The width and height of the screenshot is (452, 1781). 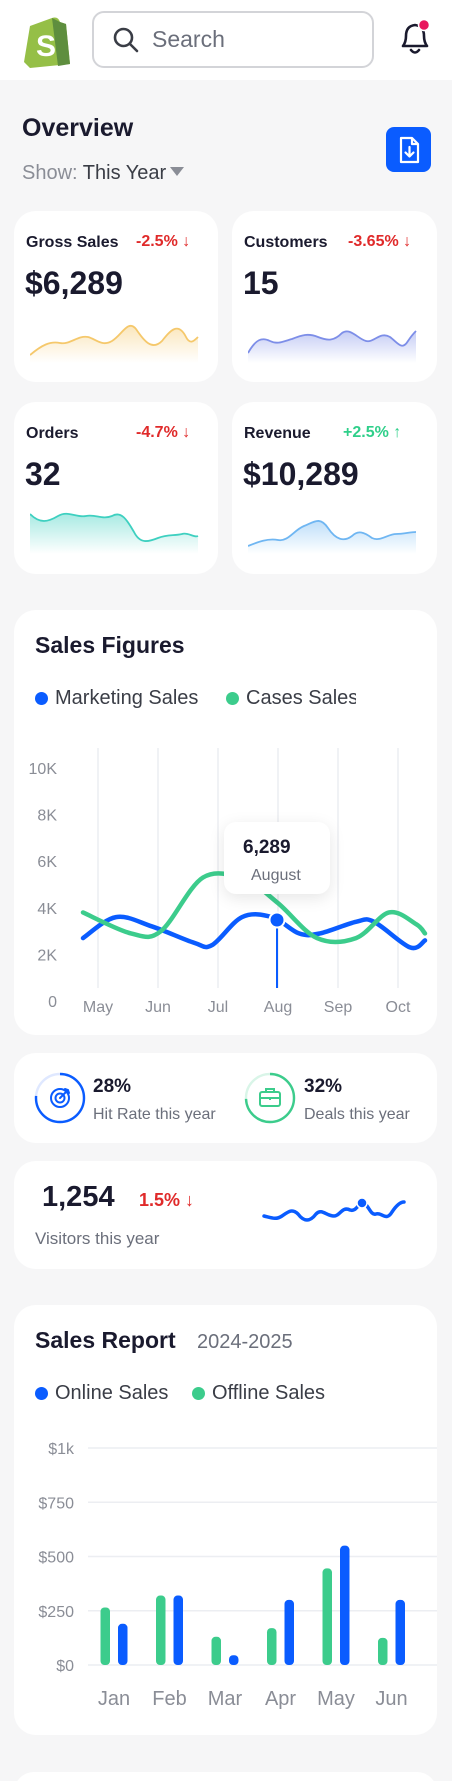 What do you see at coordinates (65, 1666) in the screenshot?
I see `y-tick-label: $0` at bounding box center [65, 1666].